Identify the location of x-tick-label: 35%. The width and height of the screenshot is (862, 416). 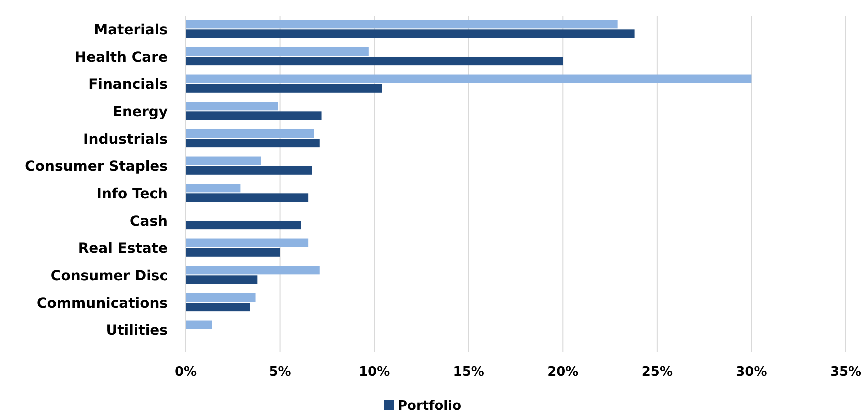
(846, 372).